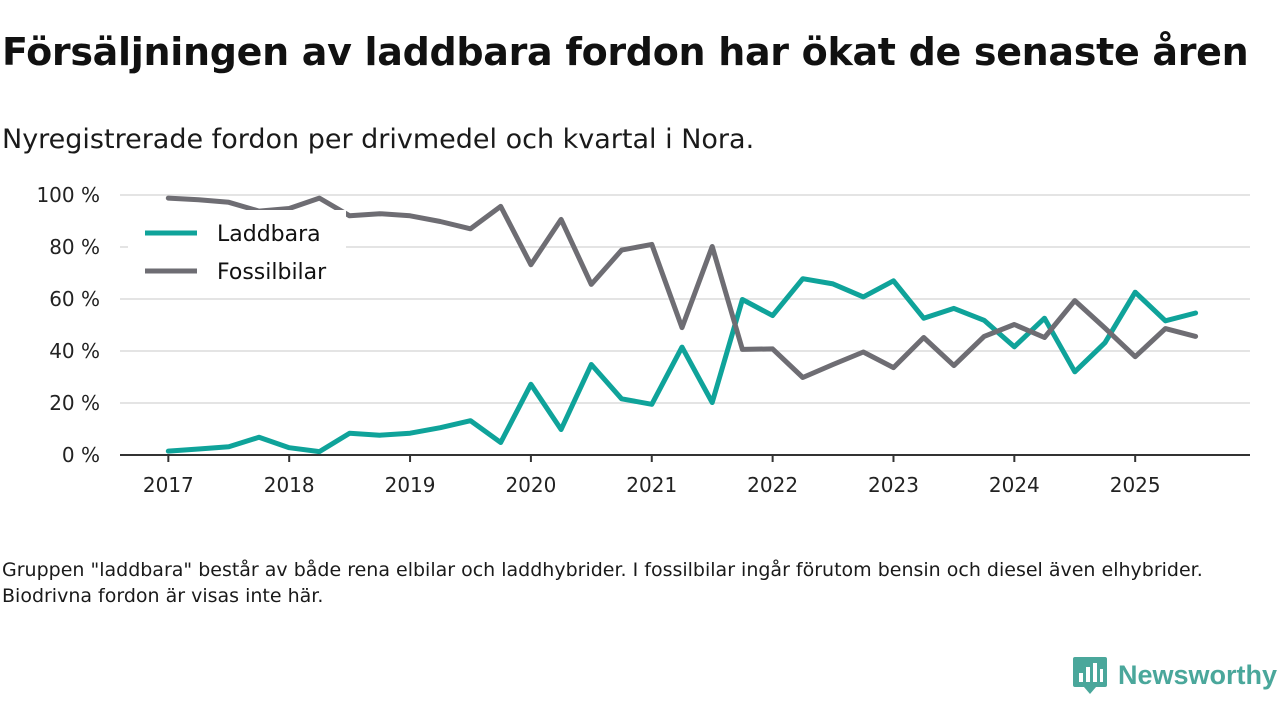 This screenshot has height=720, width=1280. What do you see at coordinates (74, 403) in the screenshot?
I see `y-tick-label: 20 %` at bounding box center [74, 403].